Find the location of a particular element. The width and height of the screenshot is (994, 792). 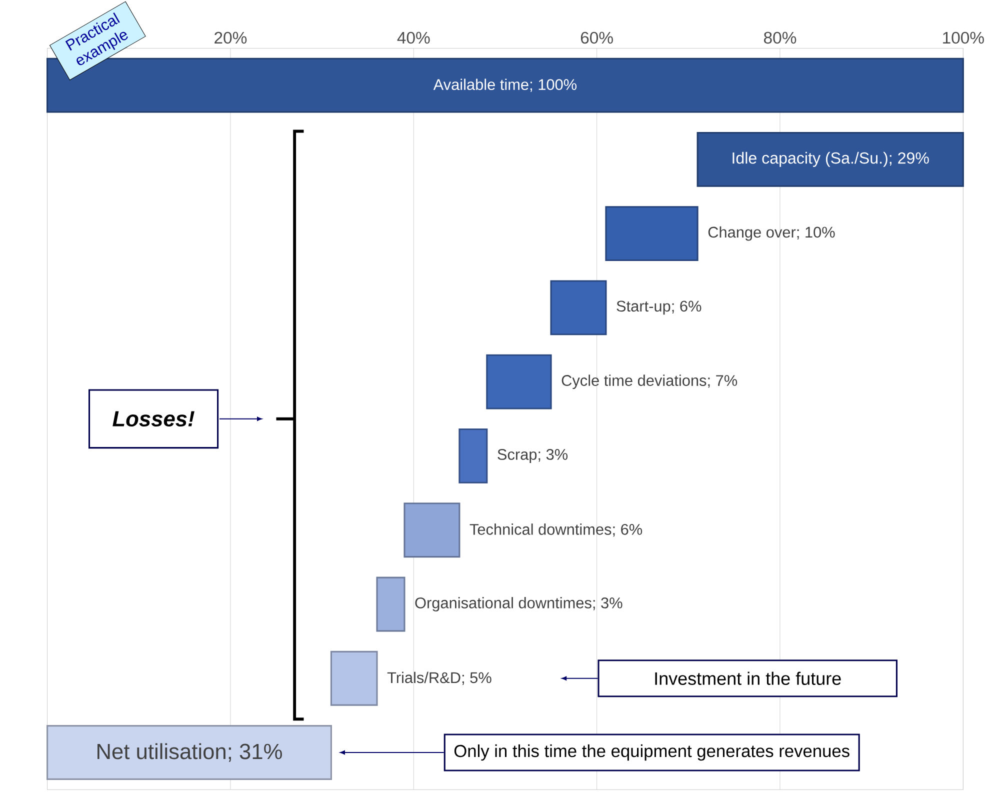

annotation: Losses! is located at coordinates (153, 418).